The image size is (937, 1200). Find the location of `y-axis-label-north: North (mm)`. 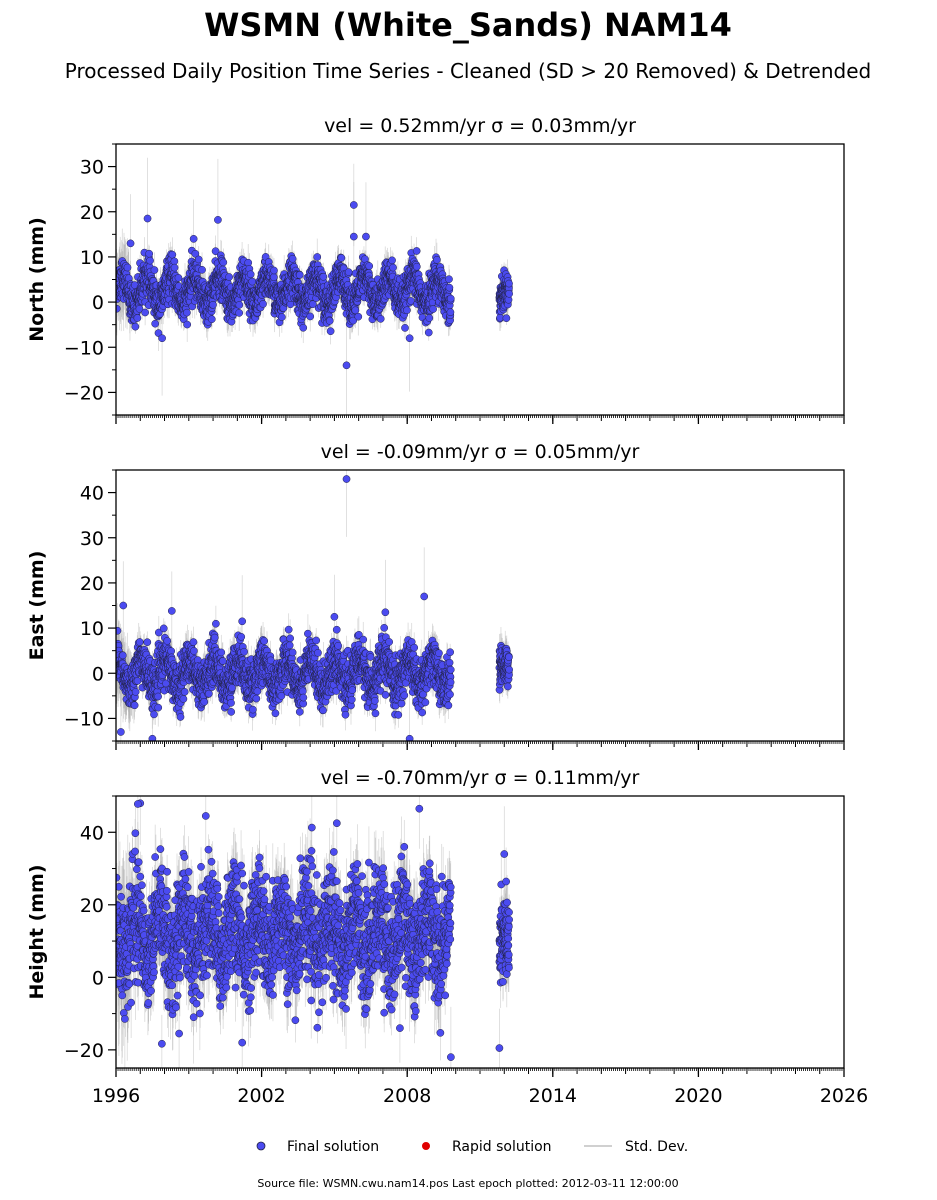

y-axis-label-north: North (mm) is located at coordinates (37, 279).